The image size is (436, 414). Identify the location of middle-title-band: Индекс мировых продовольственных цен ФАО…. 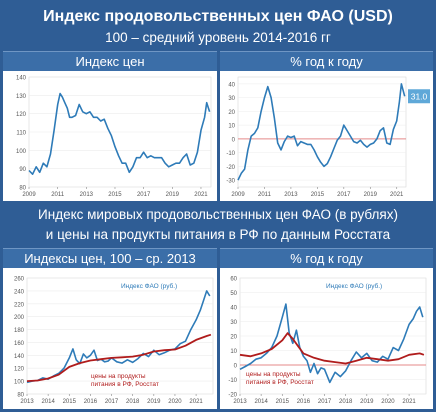
(218, 224).